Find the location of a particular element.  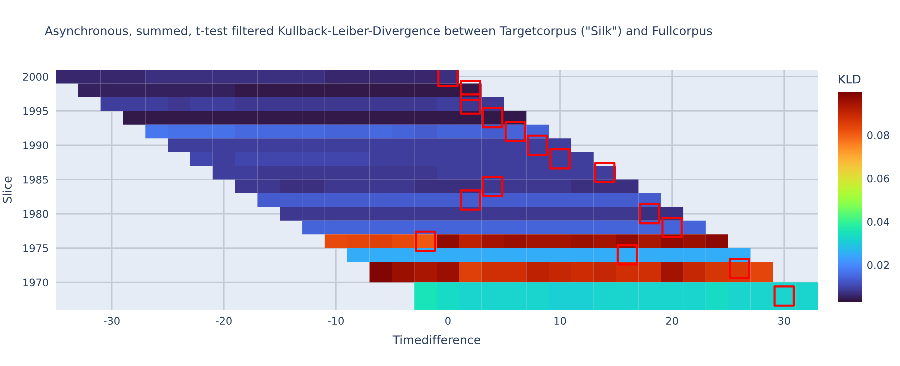

y-tick-label: 1995 is located at coordinates (36, 111).